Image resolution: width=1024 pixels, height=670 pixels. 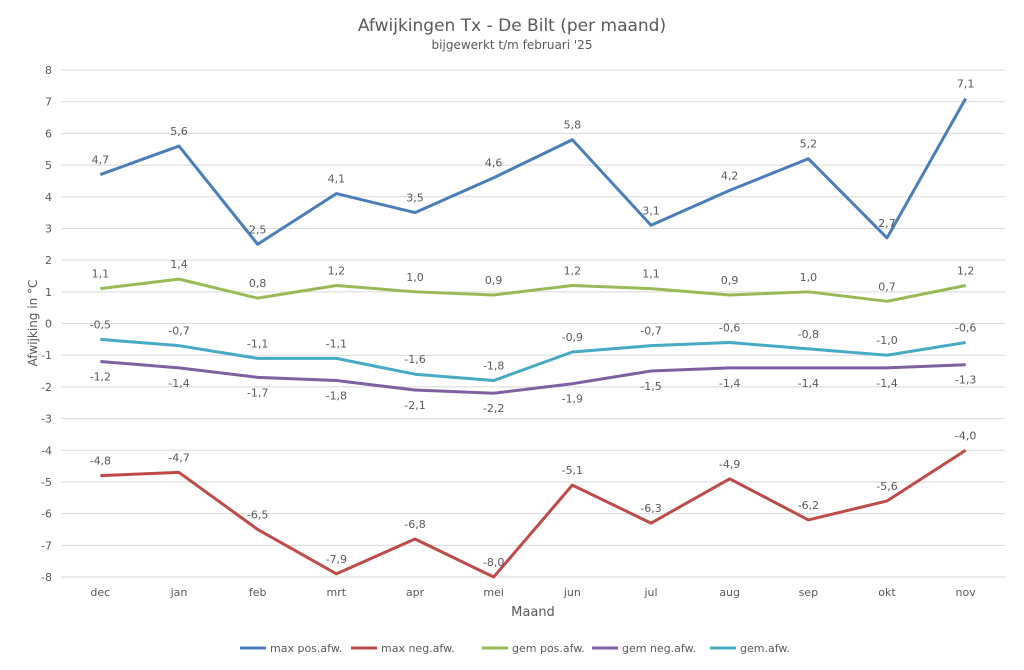 What do you see at coordinates (573, 125) in the screenshot?
I see `data-label: 5,8` at bounding box center [573, 125].